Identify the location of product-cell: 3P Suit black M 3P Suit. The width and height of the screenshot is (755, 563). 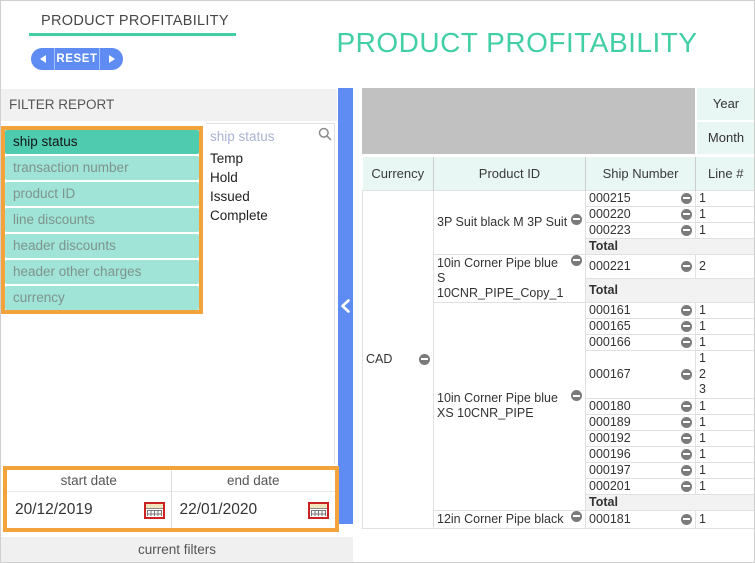
(509, 222).